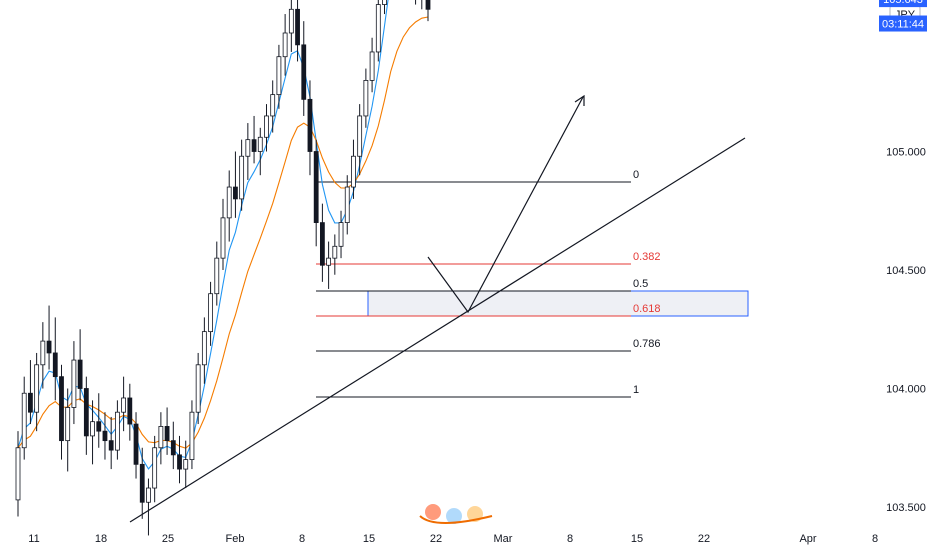 This screenshot has height=550, width=932. I want to click on price-badge: 105.643, so click(903, 4).